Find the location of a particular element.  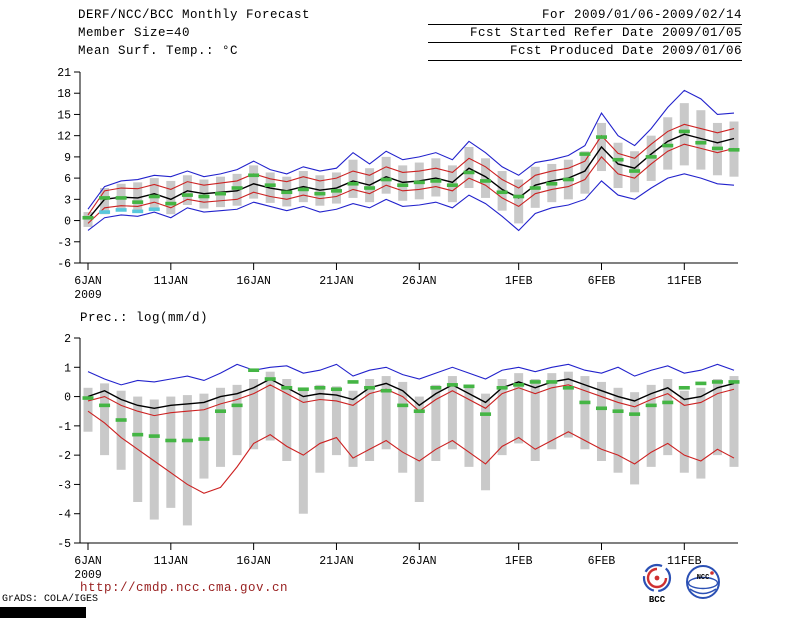

precip-chart-title: Prec.: log(mm/d) is located at coordinates (144, 318).